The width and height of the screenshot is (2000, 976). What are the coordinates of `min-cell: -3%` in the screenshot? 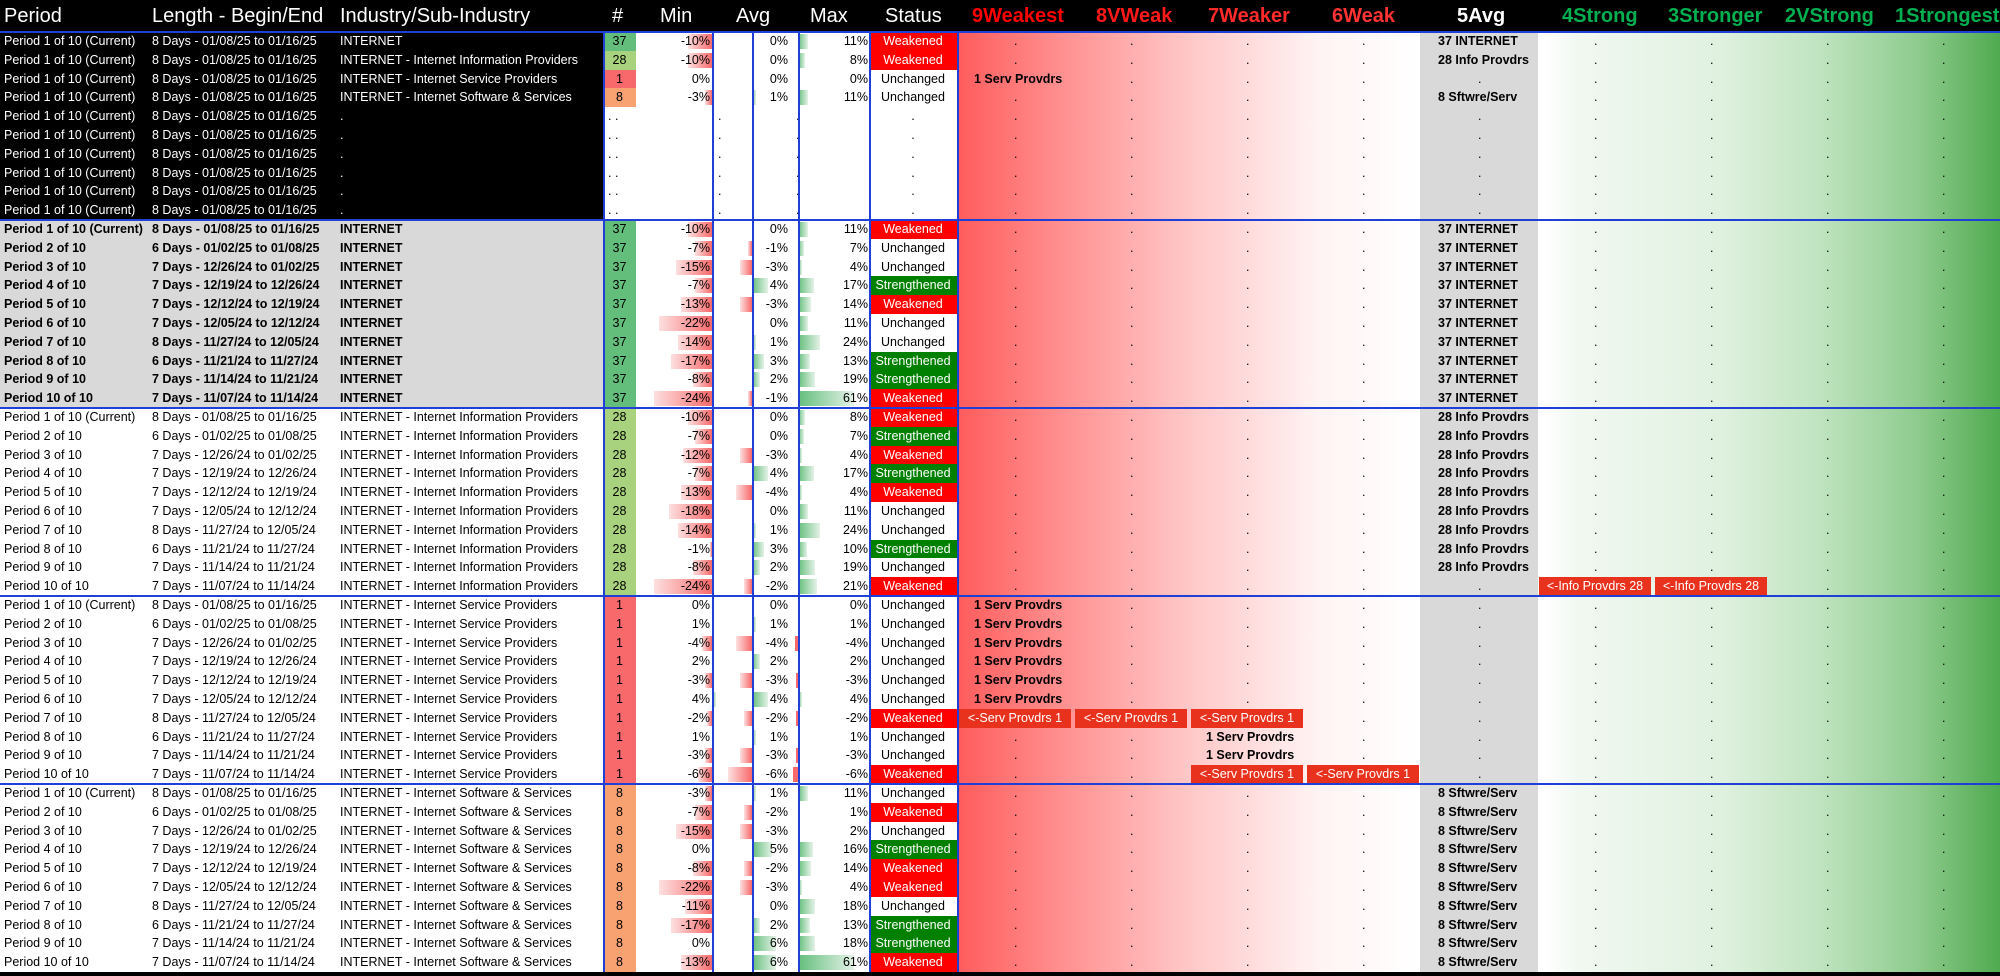 It's located at (698, 680).